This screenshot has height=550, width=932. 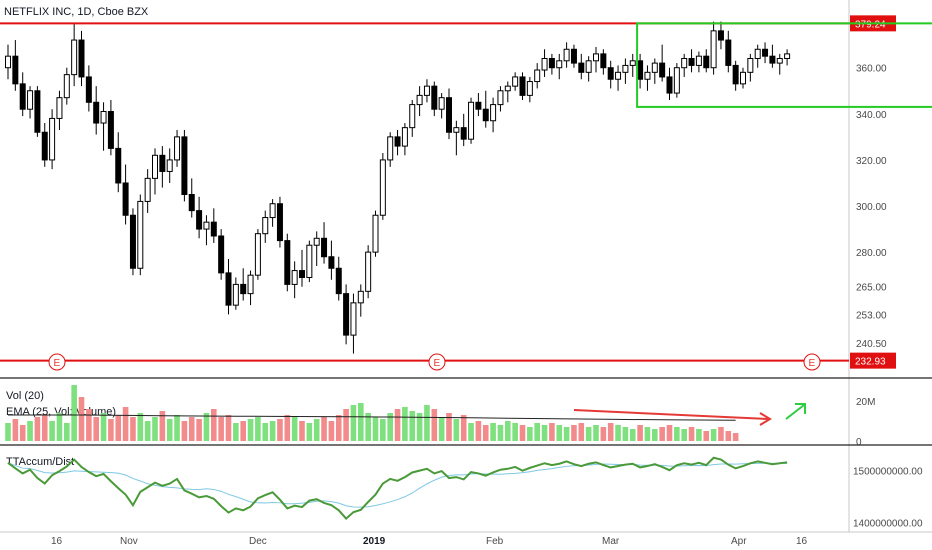 What do you see at coordinates (888, 498) in the screenshot?
I see `ttaccum-axis: 1500000000.00 1400000000.00` at bounding box center [888, 498].